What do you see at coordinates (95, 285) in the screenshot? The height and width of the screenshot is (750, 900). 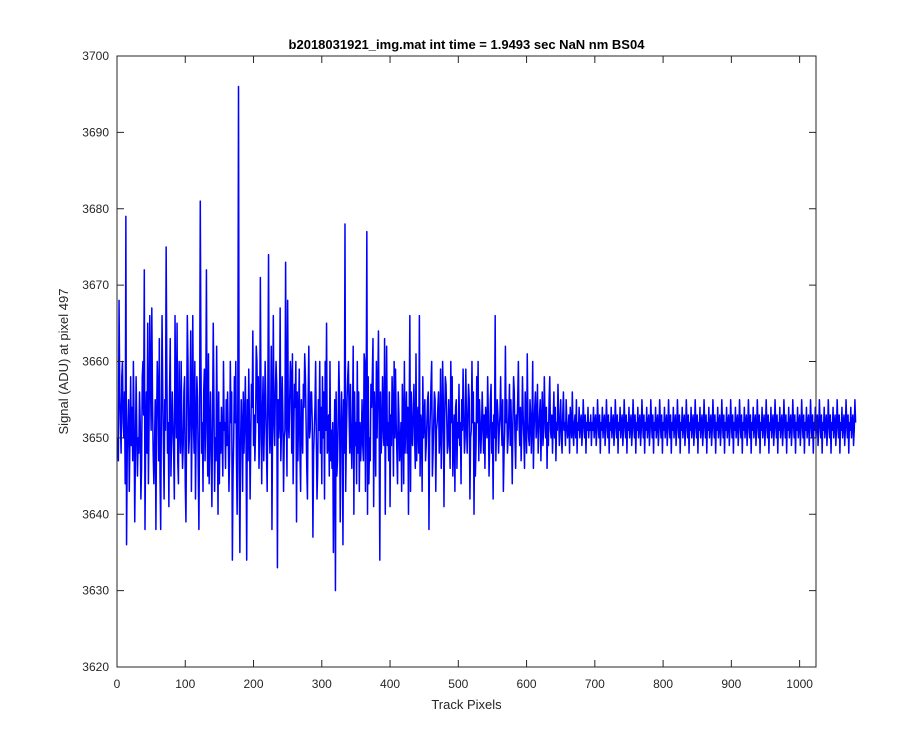 I see `y-tick-label: 3670` at bounding box center [95, 285].